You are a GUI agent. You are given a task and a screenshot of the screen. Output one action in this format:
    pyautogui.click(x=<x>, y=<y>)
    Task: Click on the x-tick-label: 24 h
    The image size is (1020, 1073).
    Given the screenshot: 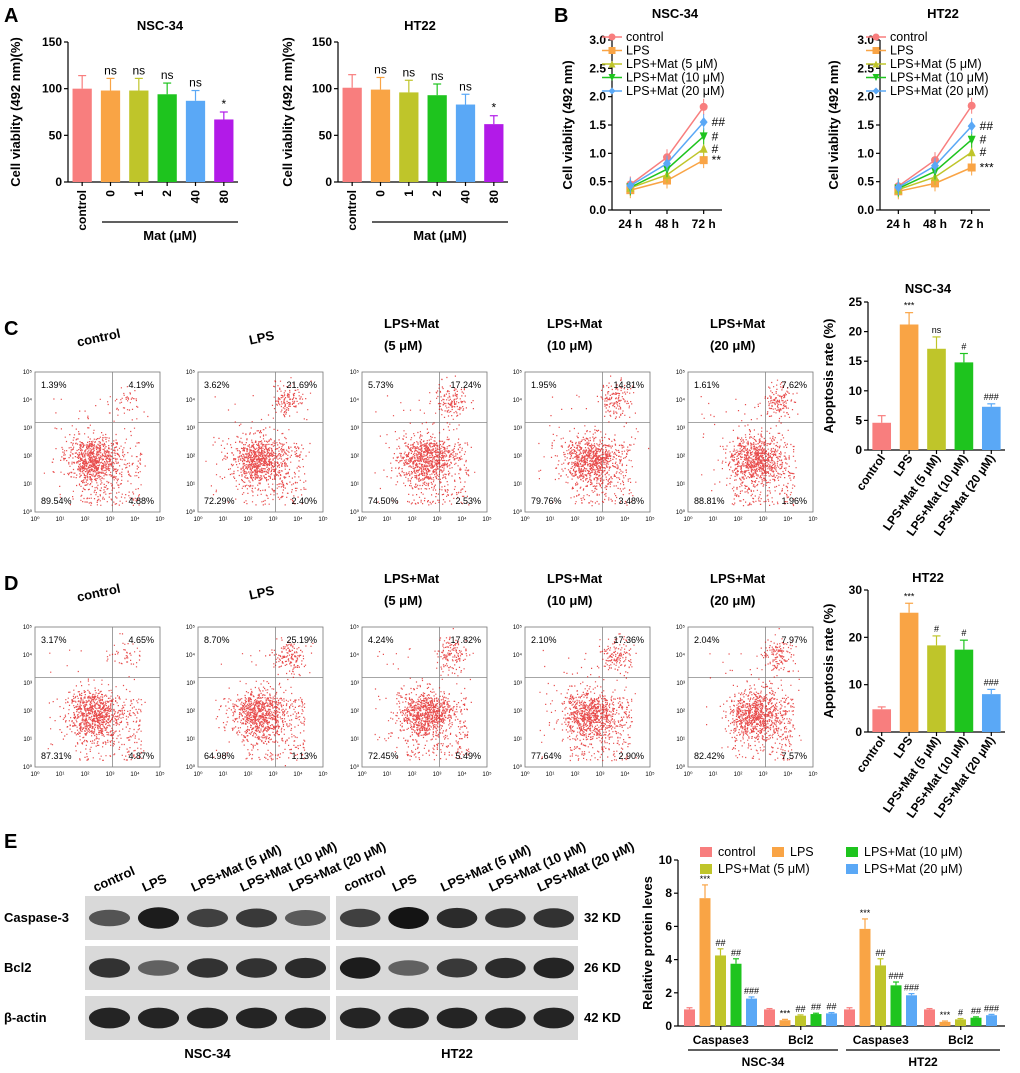 What is the action you would take?
    pyautogui.click(x=898, y=224)
    